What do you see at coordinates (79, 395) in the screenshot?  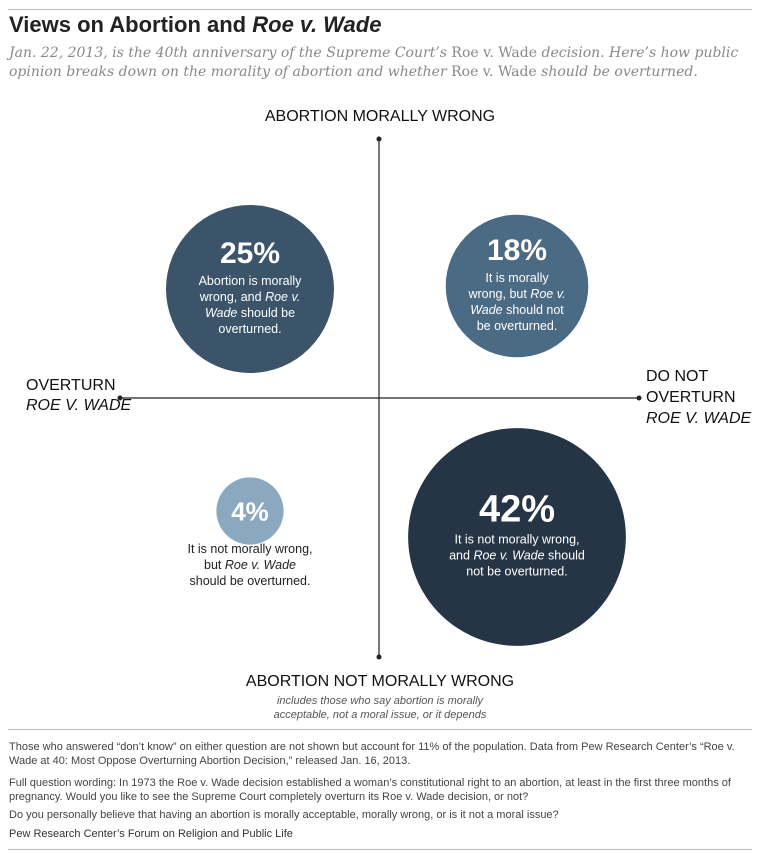 I see `axis-label-left: OVERTURN ROE V. WADE` at bounding box center [79, 395].